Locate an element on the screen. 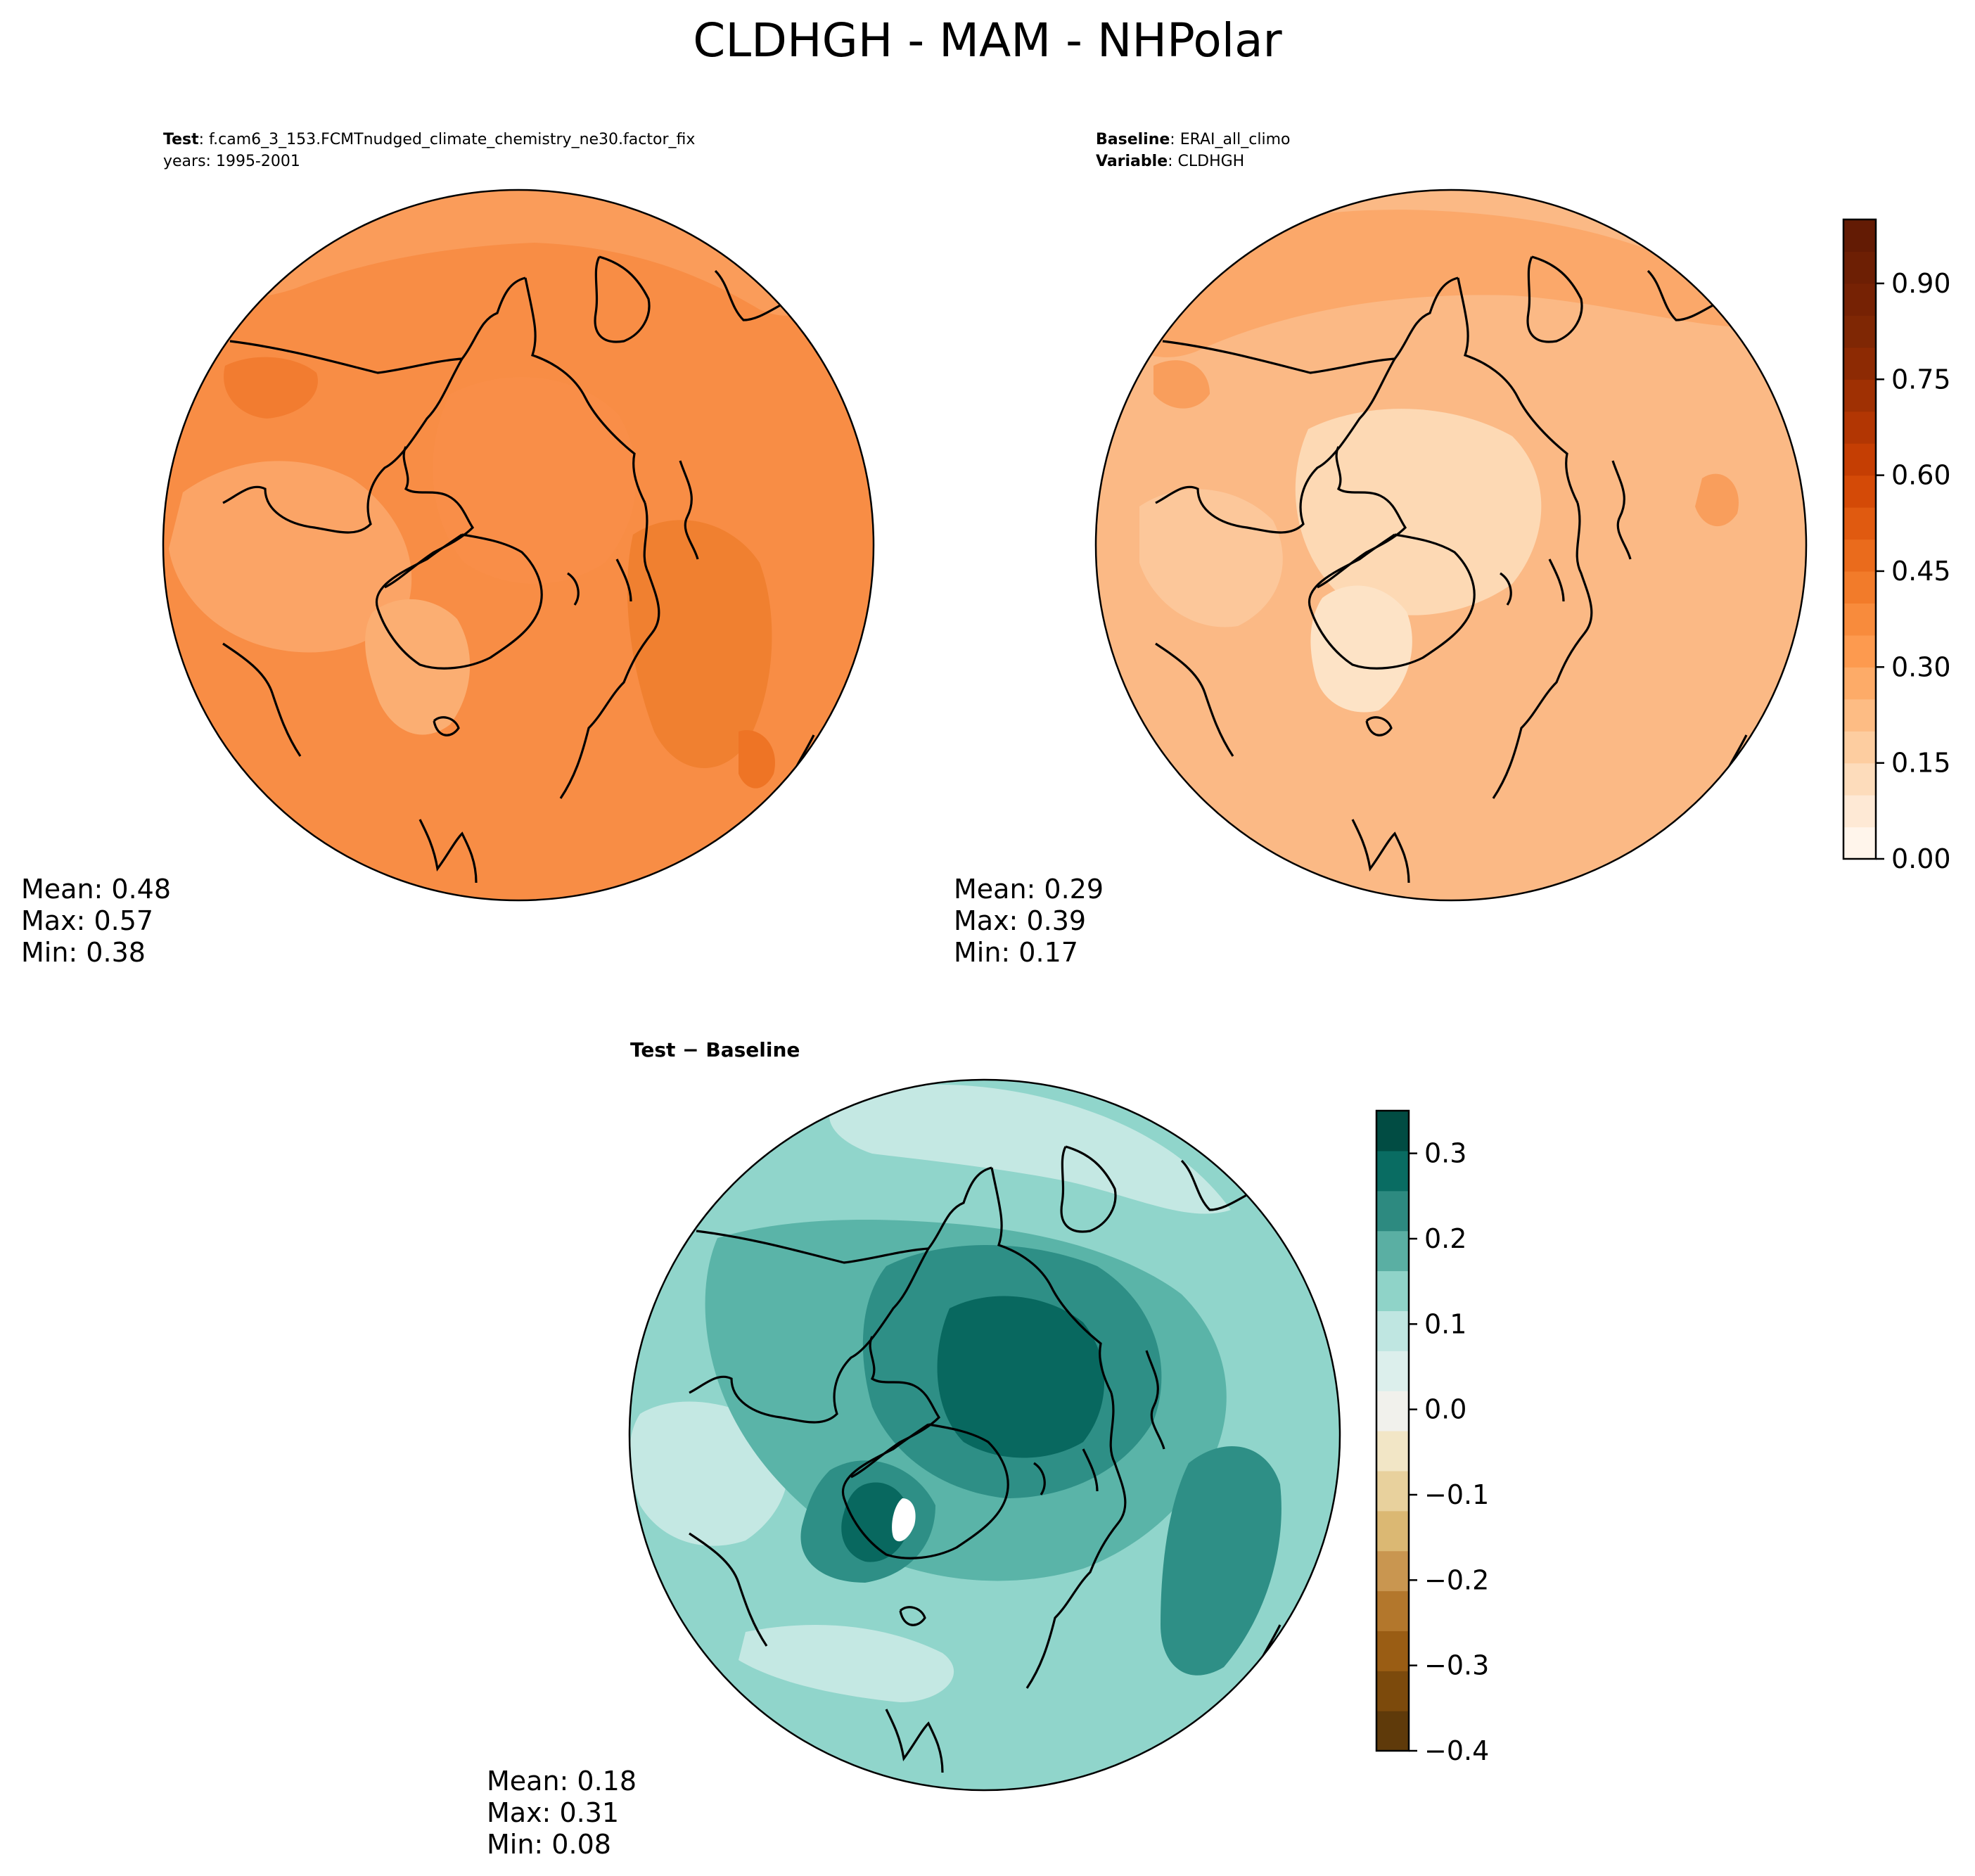  difference-header: Test − Baseline is located at coordinates (715, 1049).